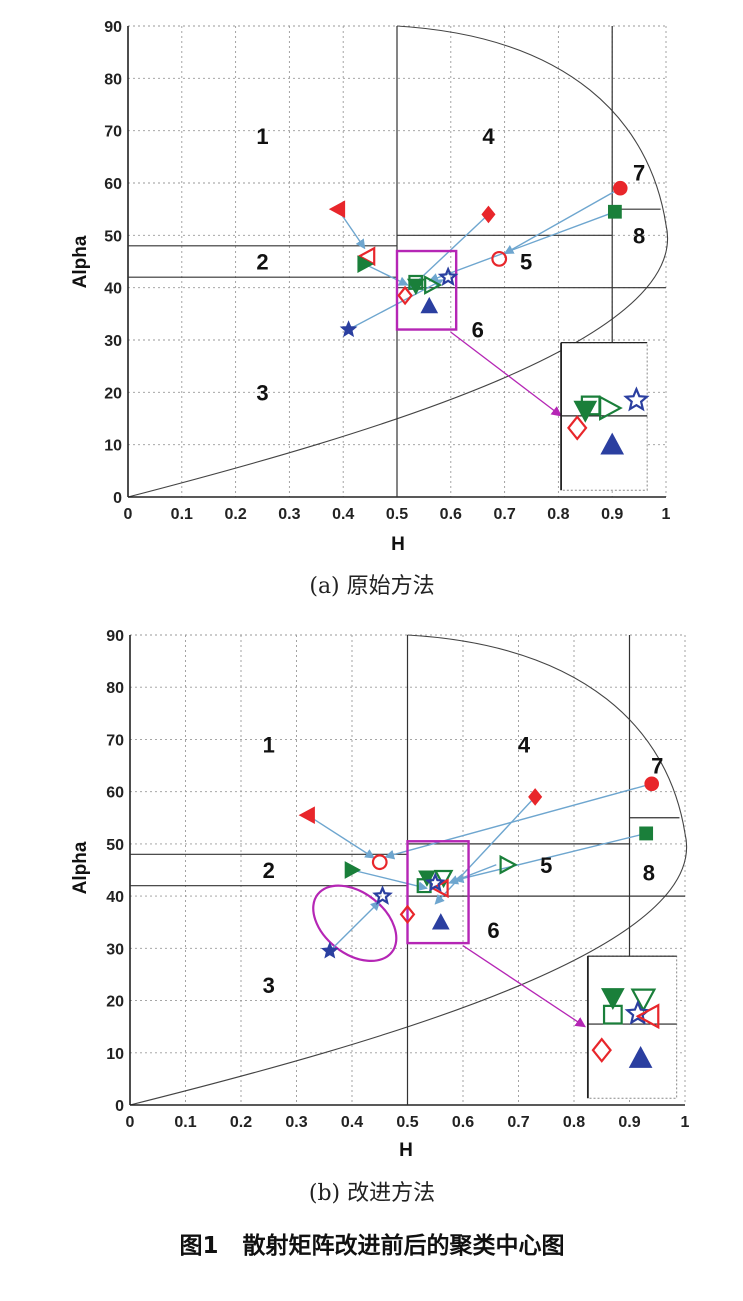  Describe the element at coordinates (463, 1122) in the screenshot. I see `panel-b-x-tick-6: 0.6` at that location.